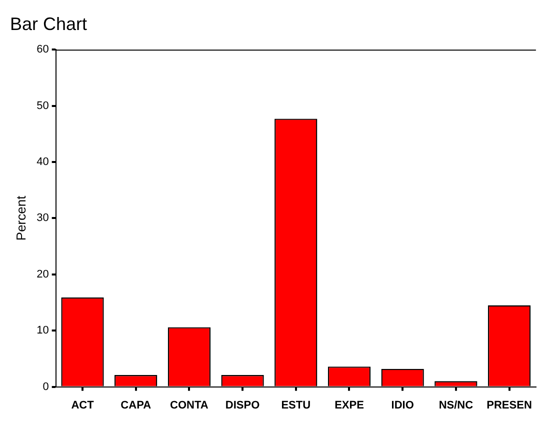 Image resolution: width=540 pixels, height=428 pixels. I want to click on y-tick-label: 30, so click(42, 218).